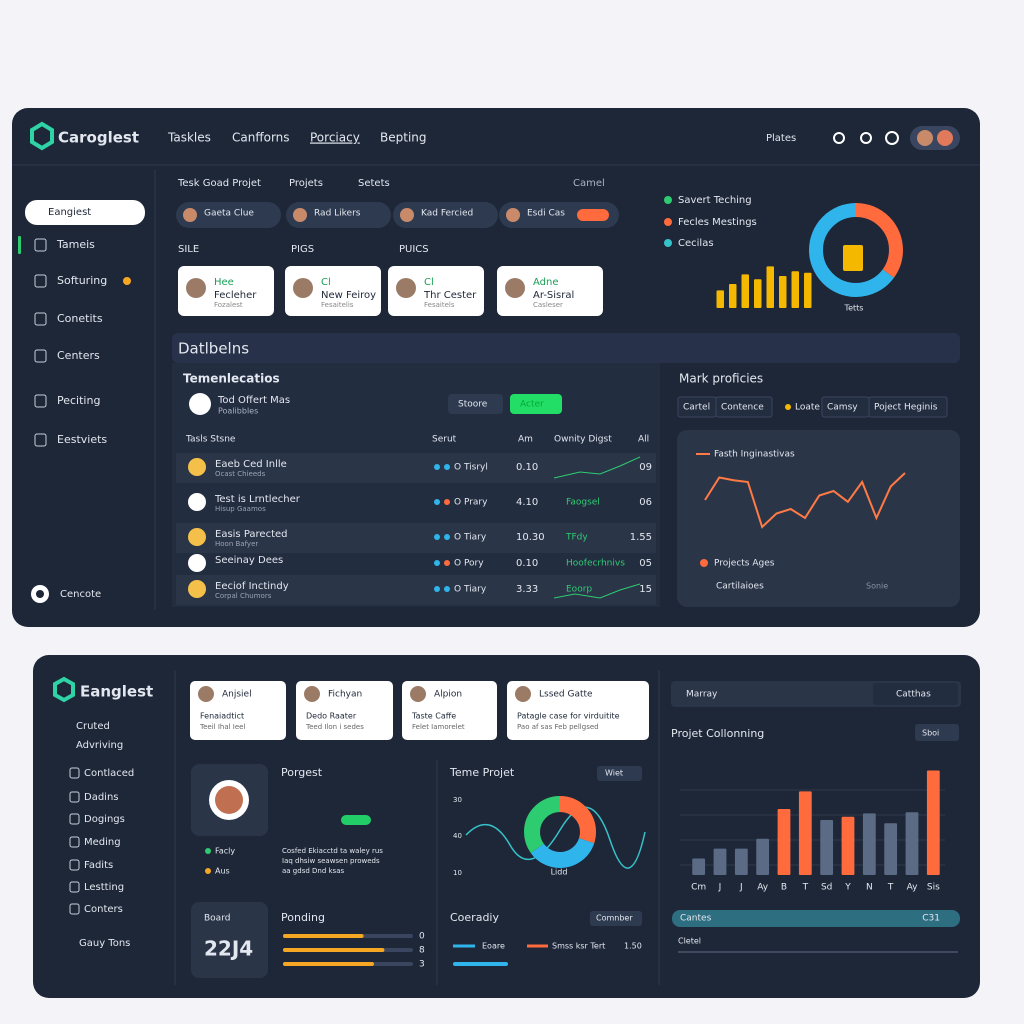  I want to click on tab: Camel, so click(589, 183).